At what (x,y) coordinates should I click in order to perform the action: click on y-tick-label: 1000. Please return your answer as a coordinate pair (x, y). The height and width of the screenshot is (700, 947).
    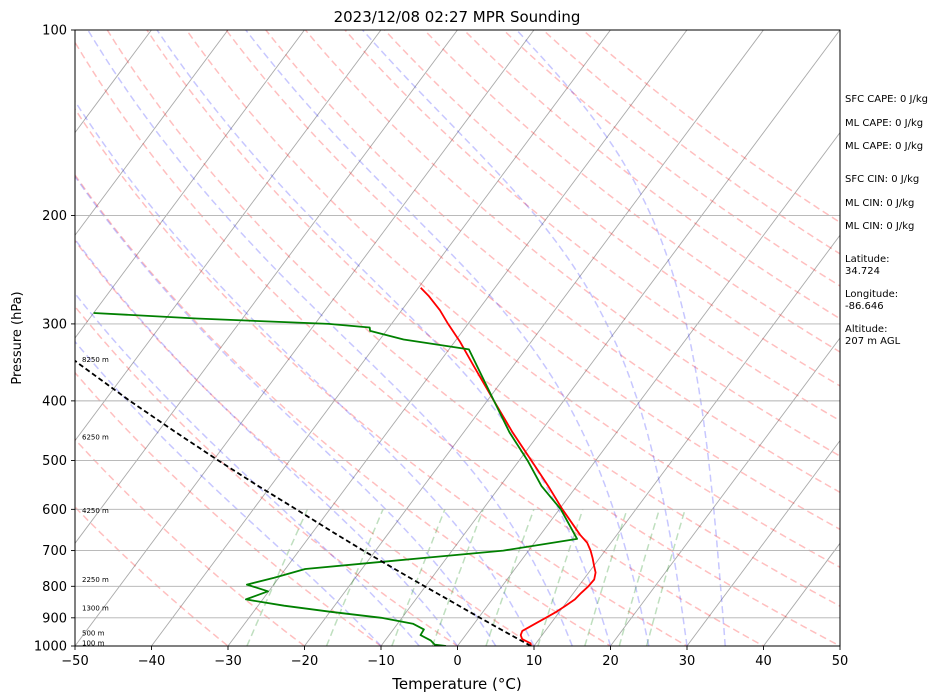
    Looking at the image, I should click on (50, 647).